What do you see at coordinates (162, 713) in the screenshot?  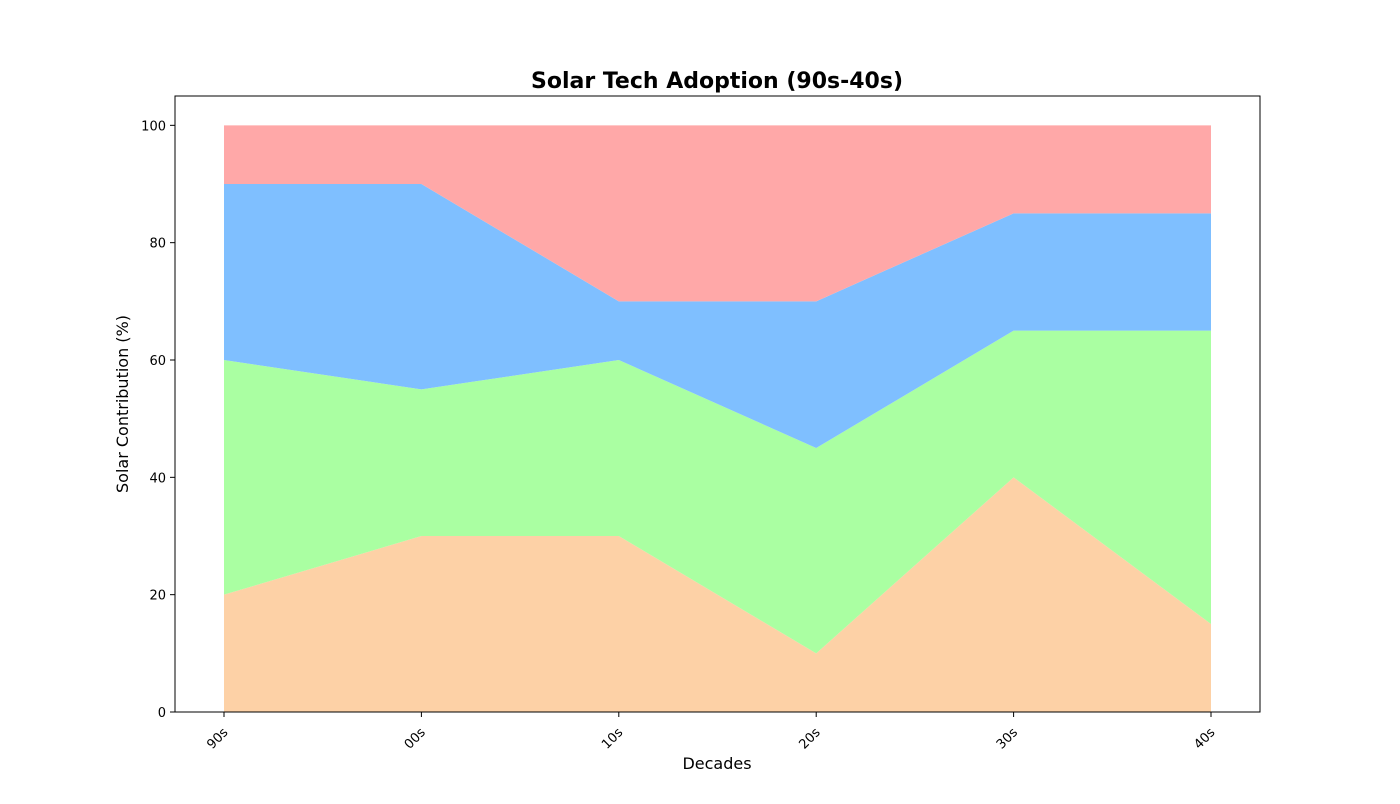 I see `y-tick-label: 0` at bounding box center [162, 713].